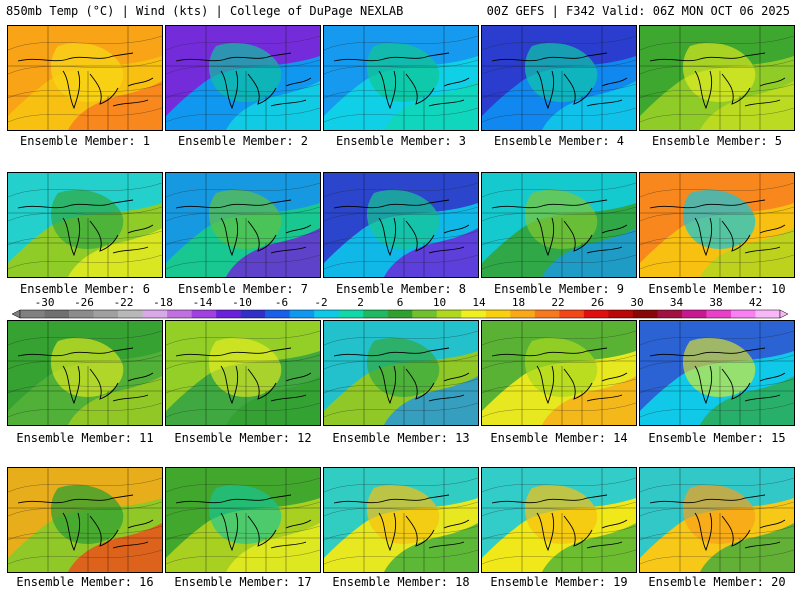  I want to click on colorbar-tick-label: 6, so click(400, 302).